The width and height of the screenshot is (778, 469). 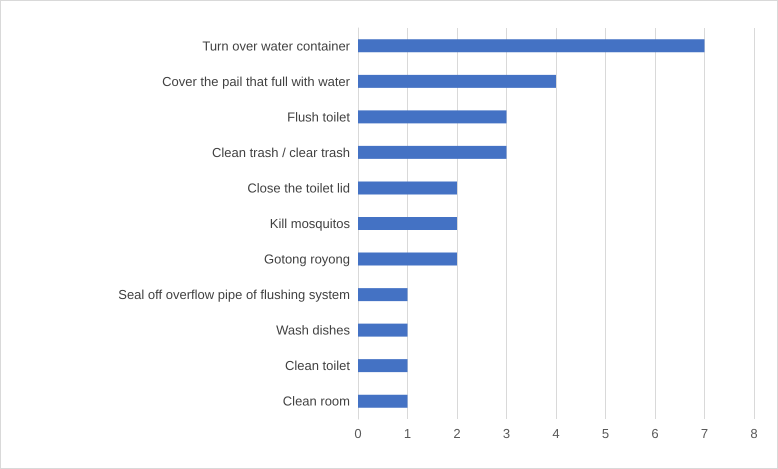 What do you see at coordinates (457, 433) in the screenshot?
I see `x-tick-label: 2` at bounding box center [457, 433].